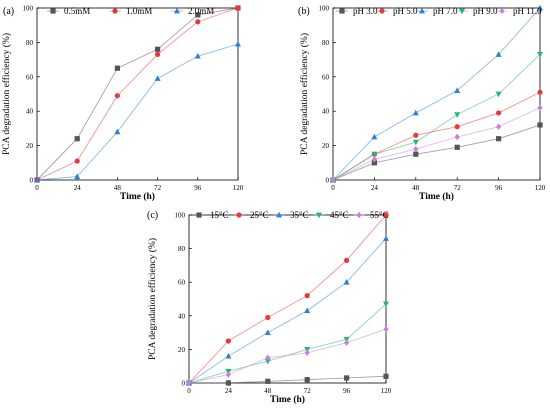  What do you see at coordinates (416, 188) in the screenshot?
I see `x-tick-label: 48` at bounding box center [416, 188].